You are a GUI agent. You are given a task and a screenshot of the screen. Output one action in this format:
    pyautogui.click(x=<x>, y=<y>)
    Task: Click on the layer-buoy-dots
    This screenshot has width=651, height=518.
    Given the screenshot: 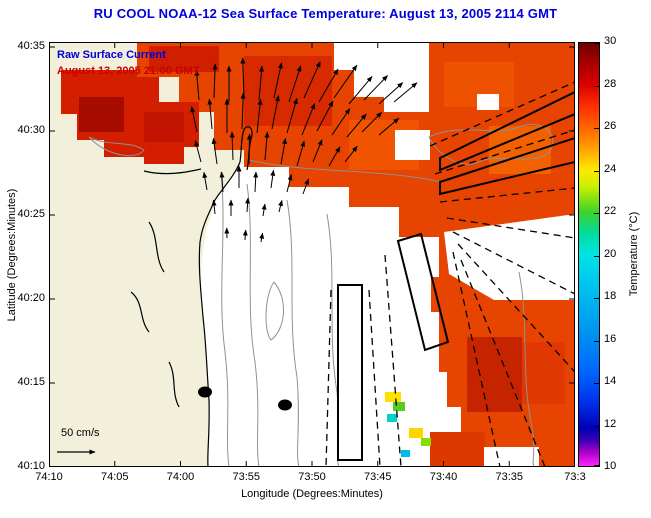 What is the action you would take?
    pyautogui.click(x=245, y=398)
    